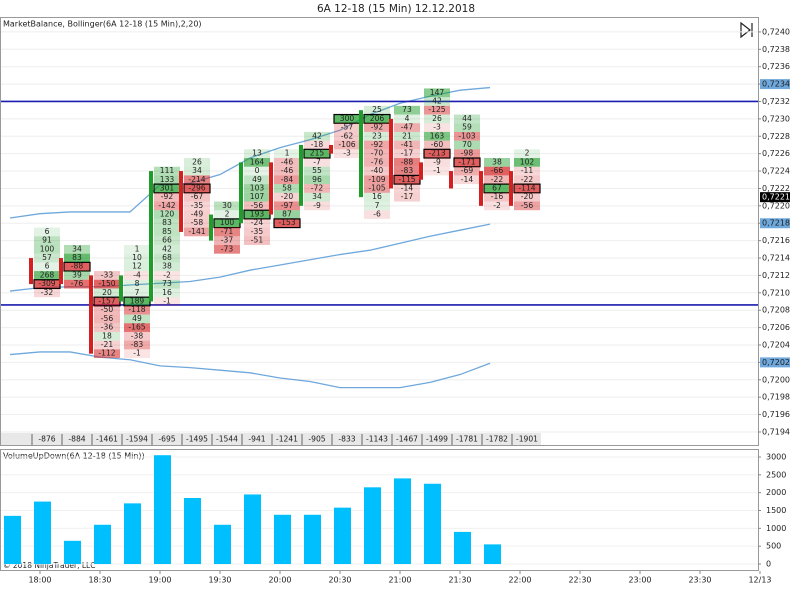 This screenshot has width=792, height=600. What do you see at coordinates (399, 580) in the screenshot?
I see `x-tick-label: 21:00` at bounding box center [399, 580].